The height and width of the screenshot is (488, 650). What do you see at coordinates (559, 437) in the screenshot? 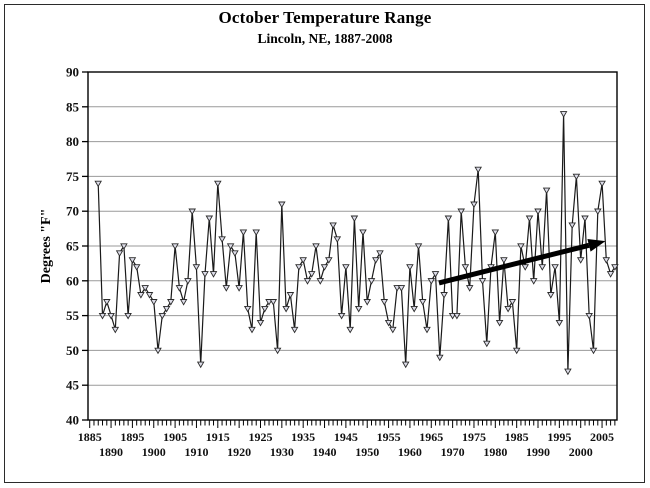
I see `x-tick-label-1995: 1995` at bounding box center [559, 437].